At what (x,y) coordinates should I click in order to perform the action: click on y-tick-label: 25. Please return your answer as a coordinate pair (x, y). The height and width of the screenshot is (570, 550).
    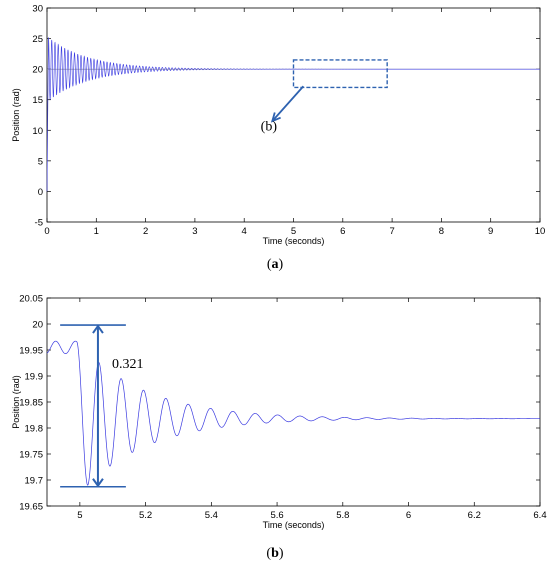
    Looking at the image, I should click on (37, 39).